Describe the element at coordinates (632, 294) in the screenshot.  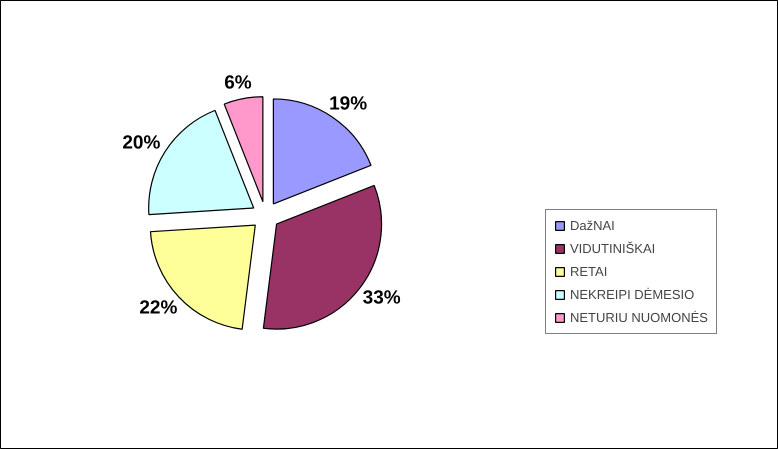
I see `legend-label: NEKREIPI DĖMESIO` at that location.